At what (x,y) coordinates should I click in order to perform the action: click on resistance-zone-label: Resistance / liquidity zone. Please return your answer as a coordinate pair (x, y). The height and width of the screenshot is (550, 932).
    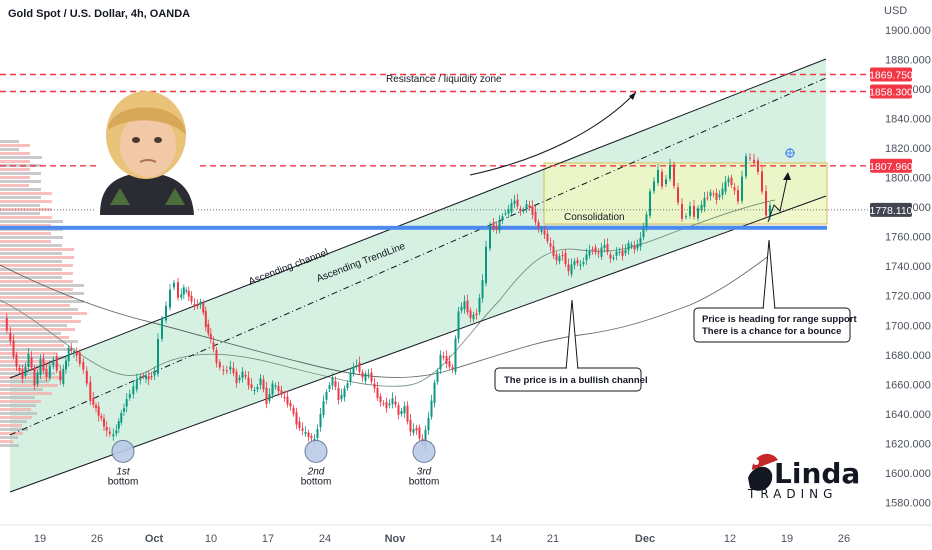
    Looking at the image, I should click on (444, 79).